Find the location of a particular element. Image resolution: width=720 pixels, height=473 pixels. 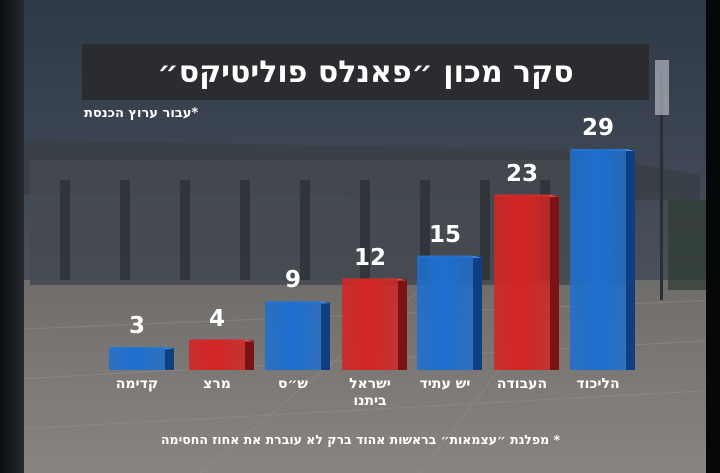

category-label: קדימה is located at coordinates (137, 384).